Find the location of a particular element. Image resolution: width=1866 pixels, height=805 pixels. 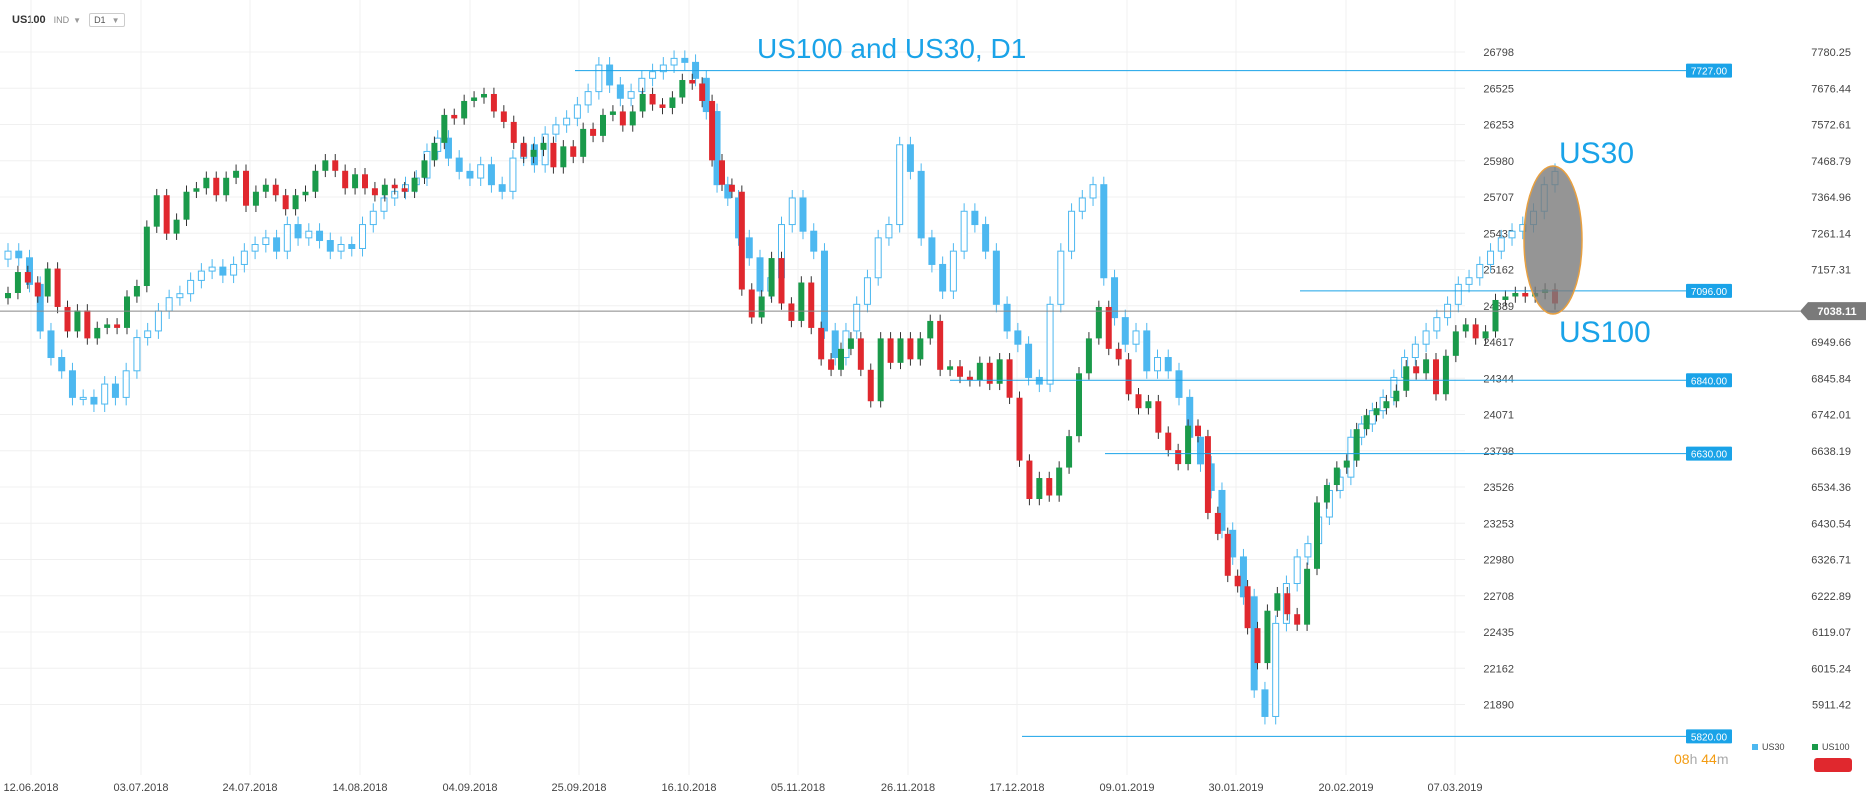

y-tick-label-us100: 6222.89 is located at coordinates (1831, 597).